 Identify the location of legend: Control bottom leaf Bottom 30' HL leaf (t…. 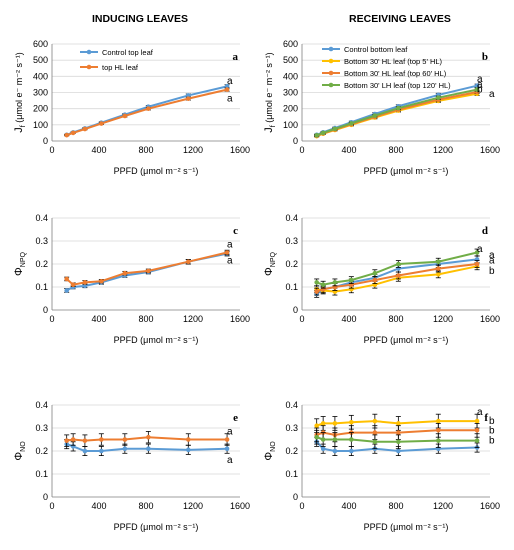
(386, 67).